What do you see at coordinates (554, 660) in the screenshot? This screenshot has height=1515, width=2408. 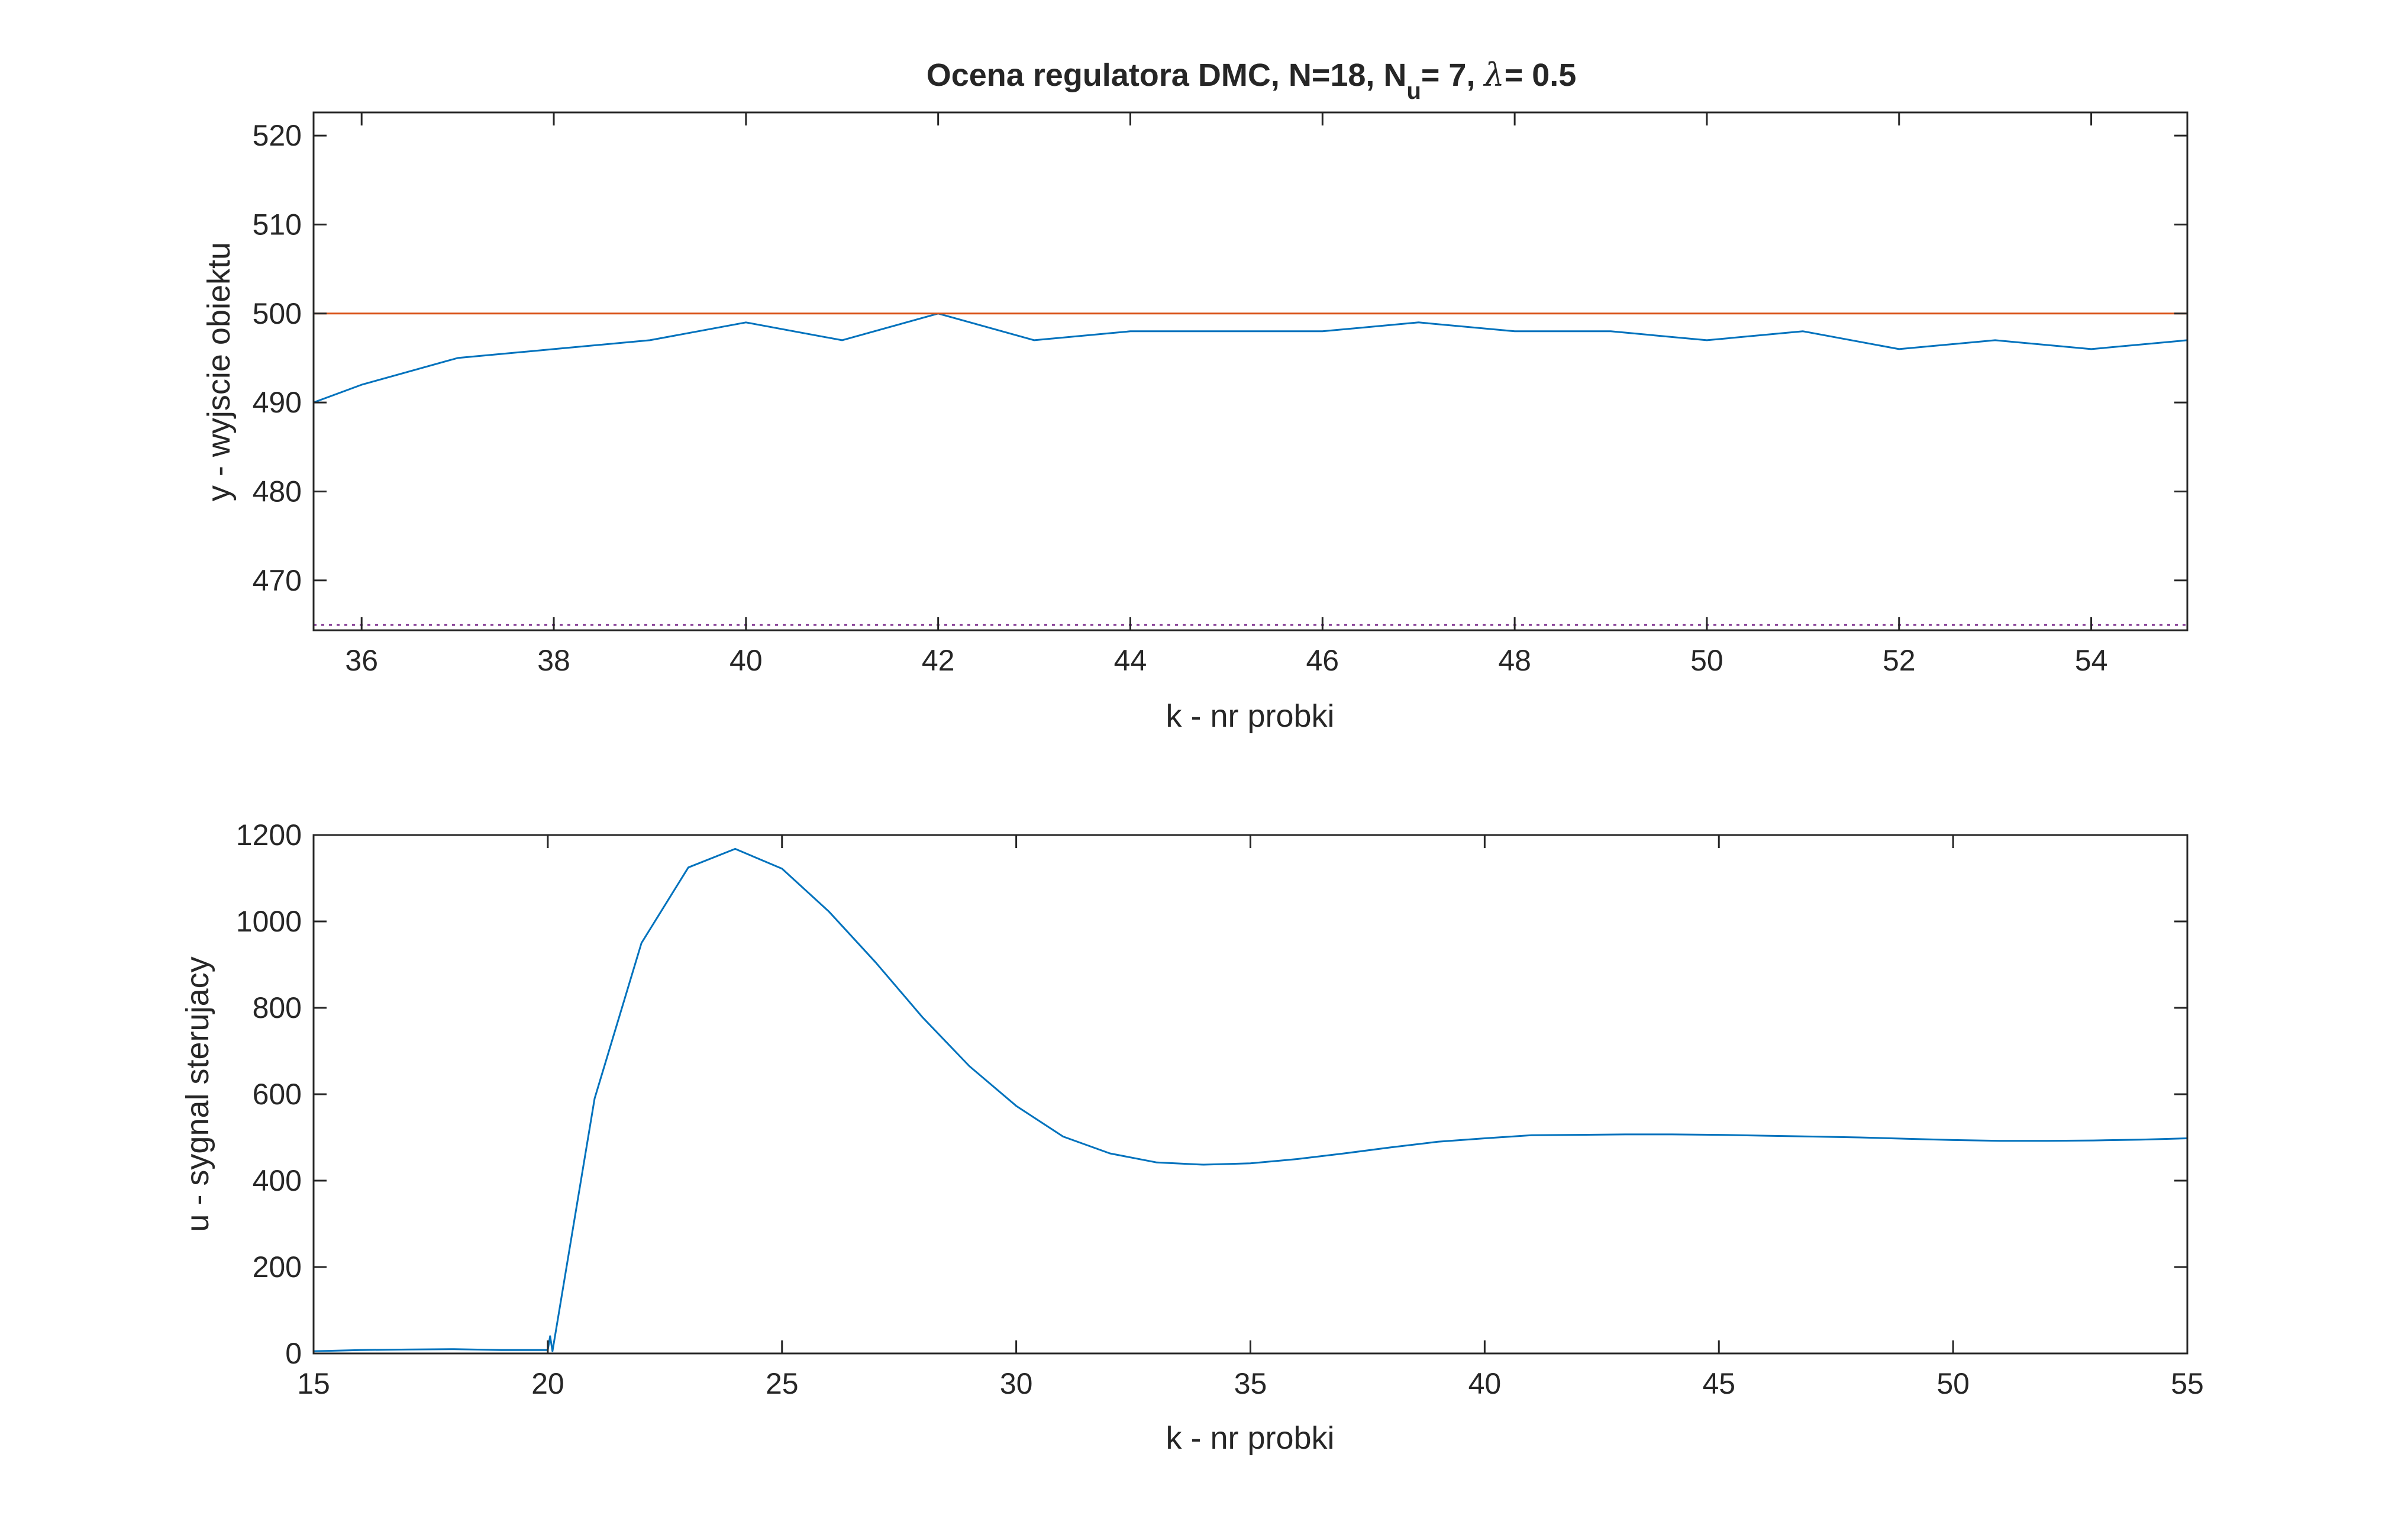 I see `output-x-tick-label: 38` at bounding box center [554, 660].